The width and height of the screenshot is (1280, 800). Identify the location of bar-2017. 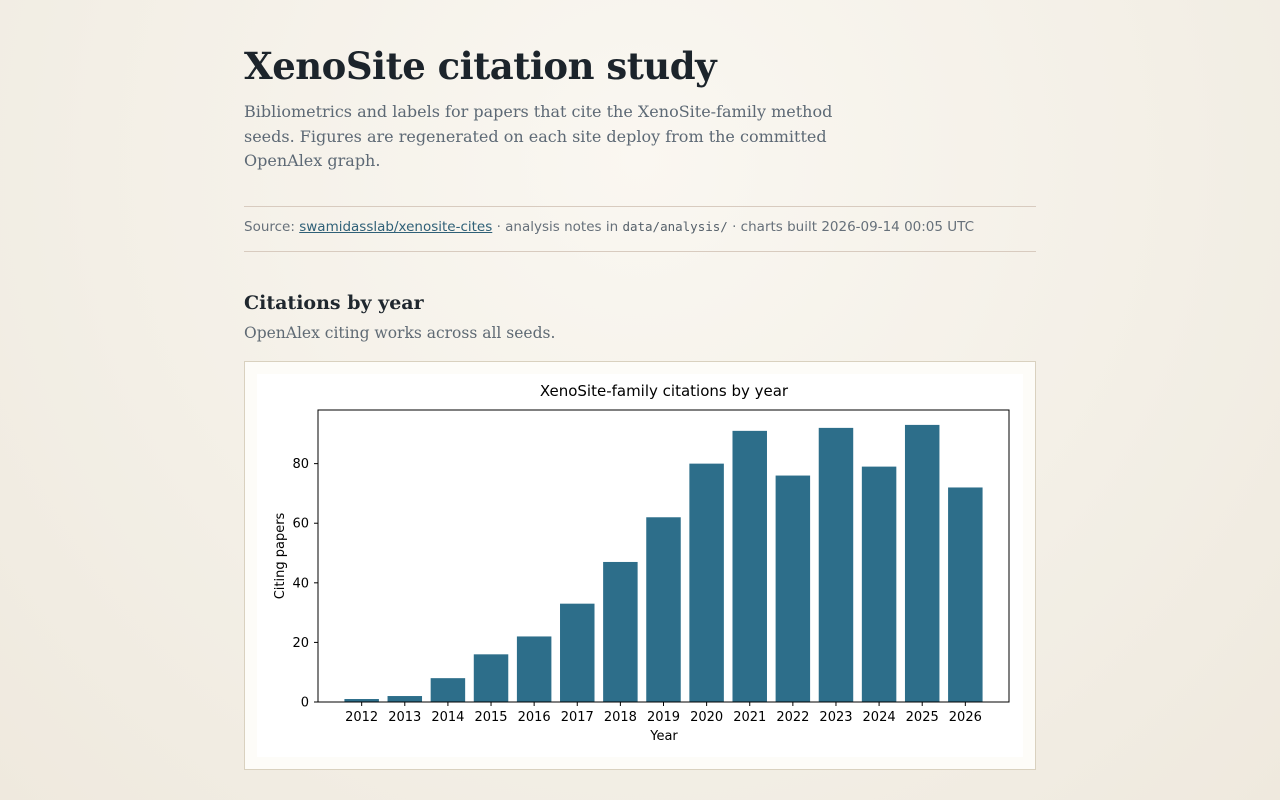
(577, 652).